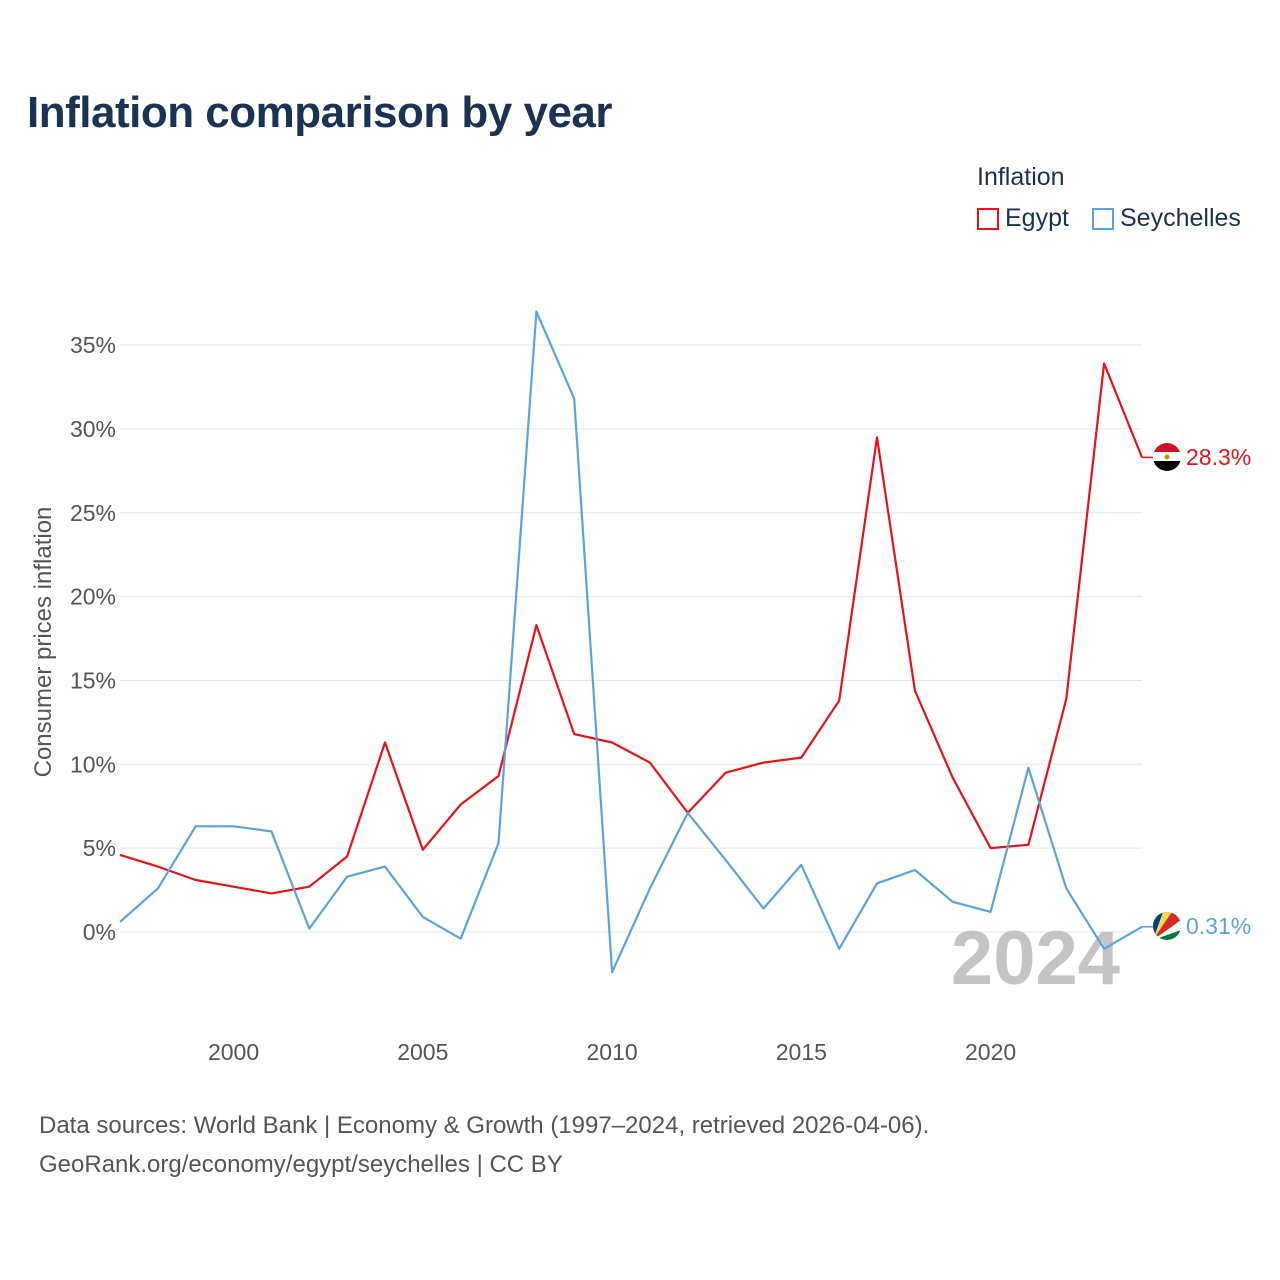 This screenshot has height=1280, width=1280. Describe the element at coordinates (1037, 218) in the screenshot. I see `legend-label-egypt: Egypt` at that location.